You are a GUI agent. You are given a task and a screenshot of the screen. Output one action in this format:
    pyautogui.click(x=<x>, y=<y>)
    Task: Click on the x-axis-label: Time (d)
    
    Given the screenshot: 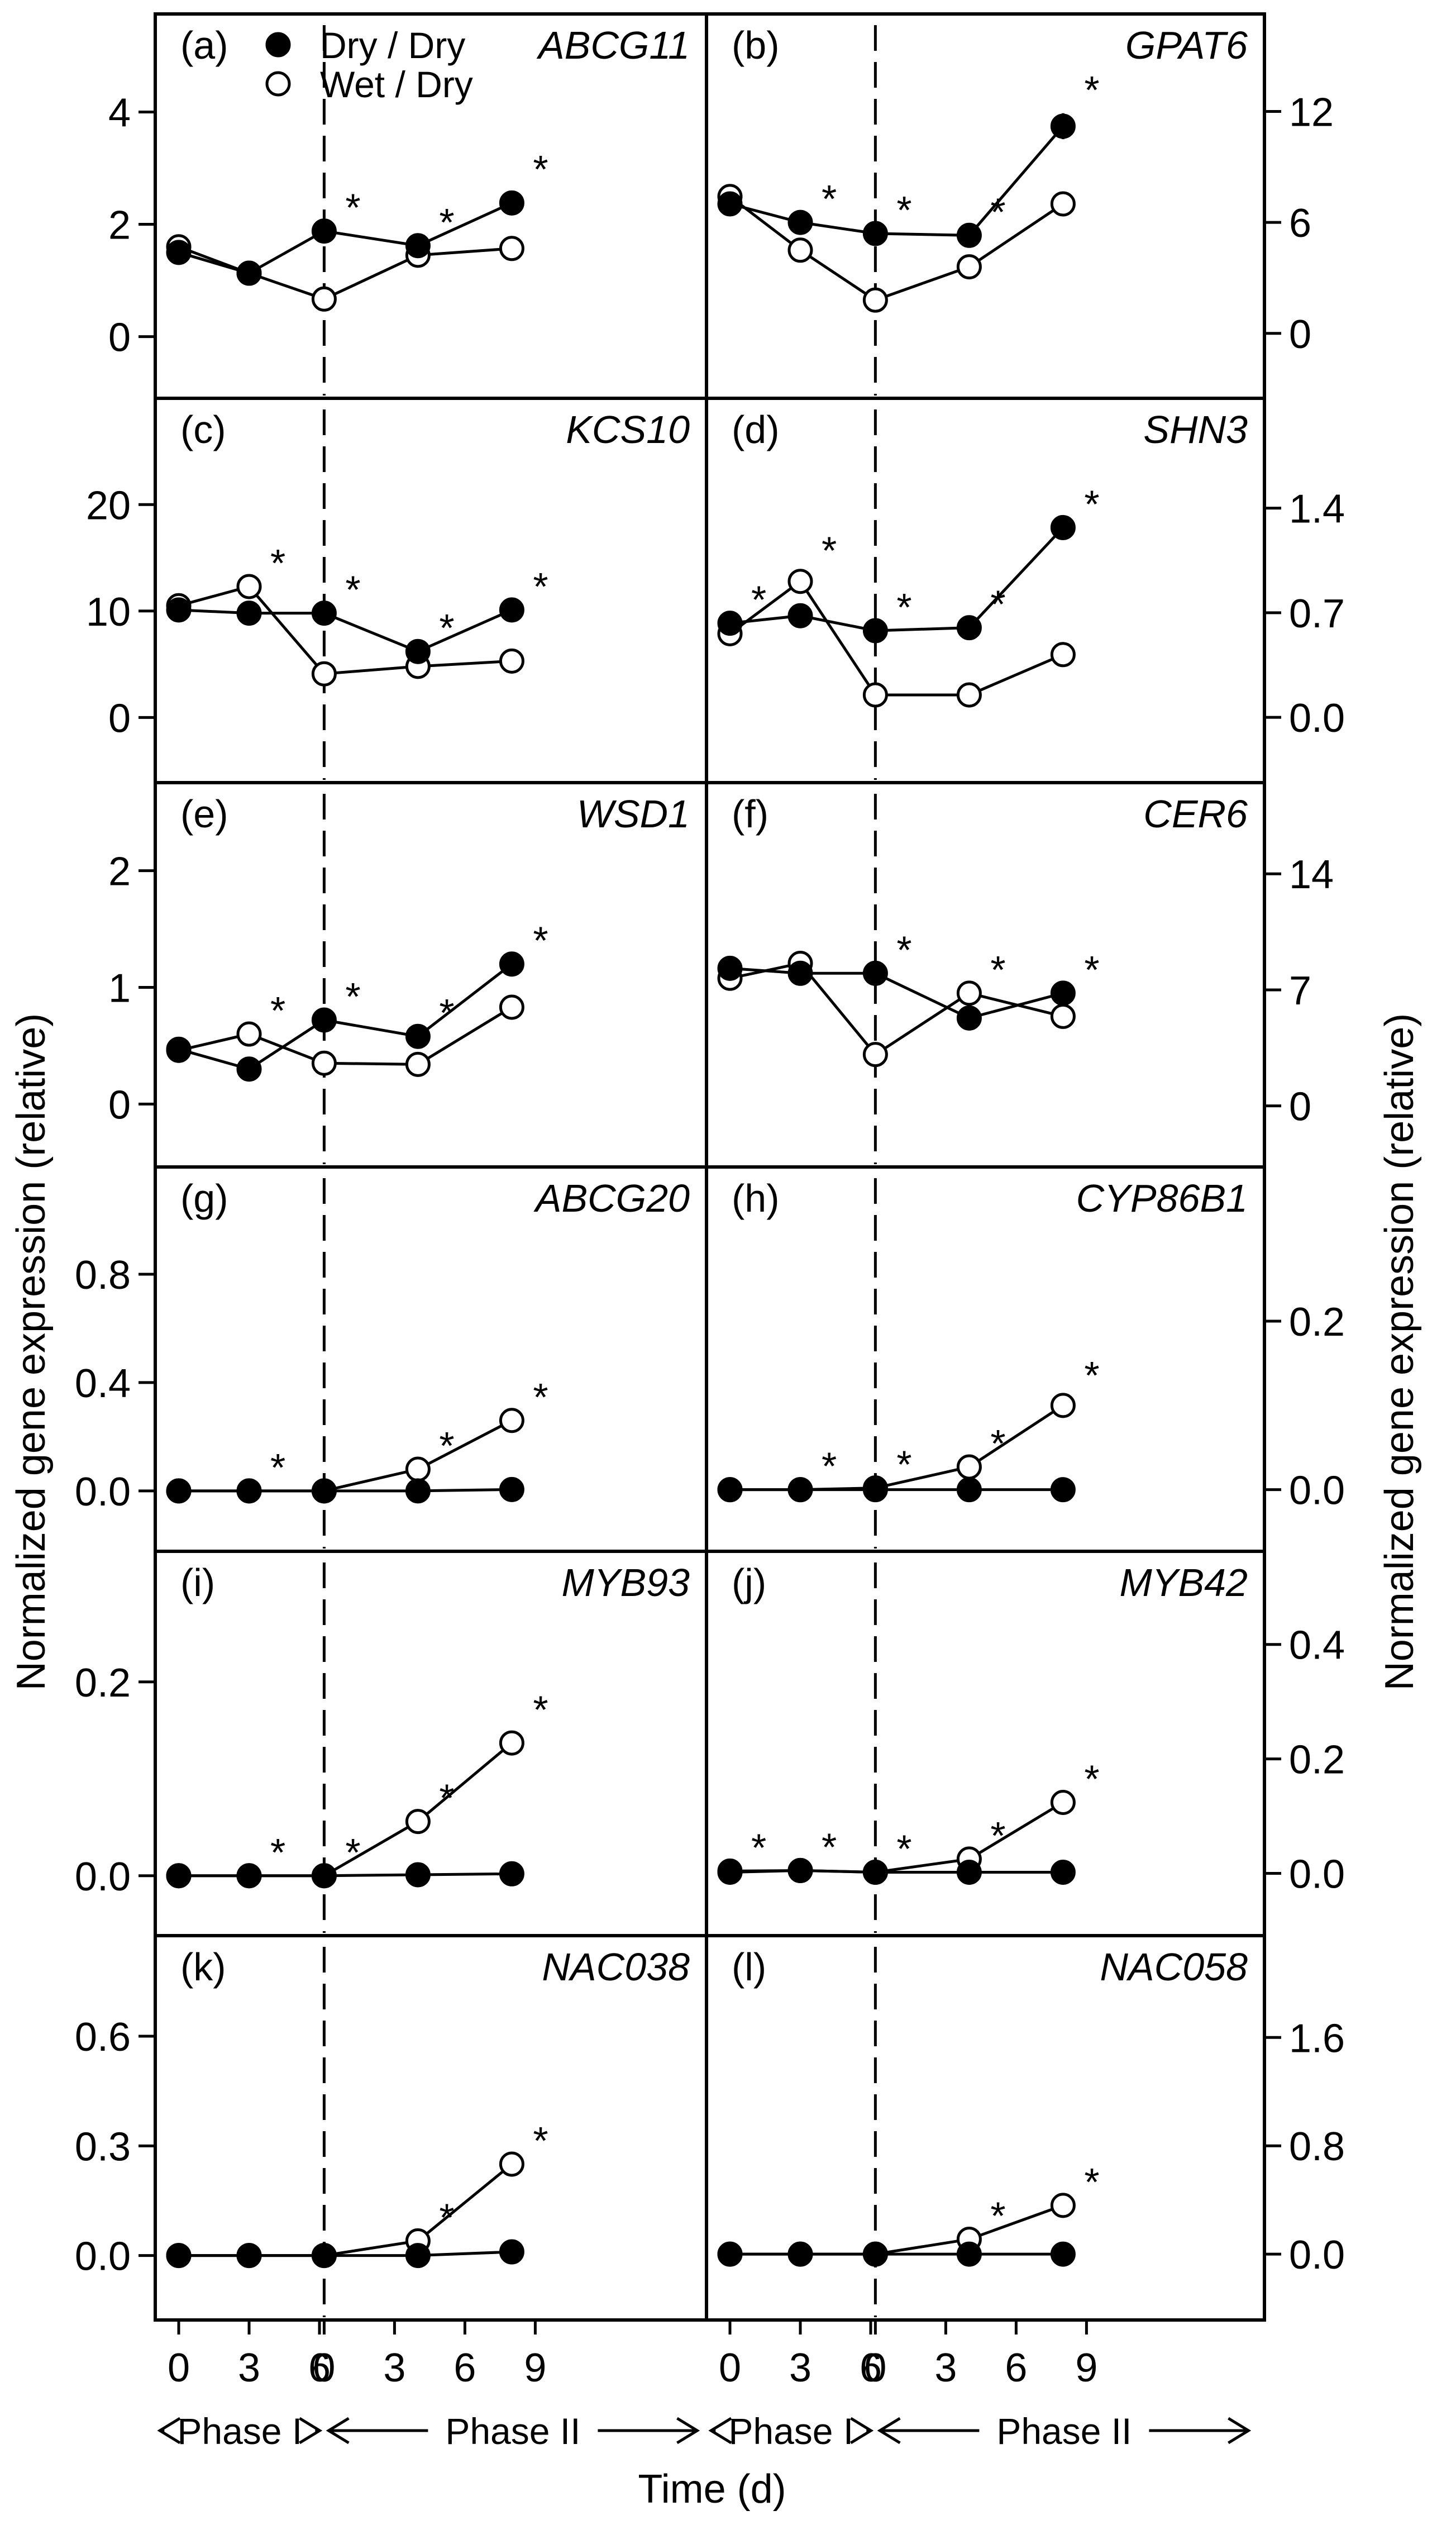 What is the action you would take?
    pyautogui.click(x=712, y=2489)
    